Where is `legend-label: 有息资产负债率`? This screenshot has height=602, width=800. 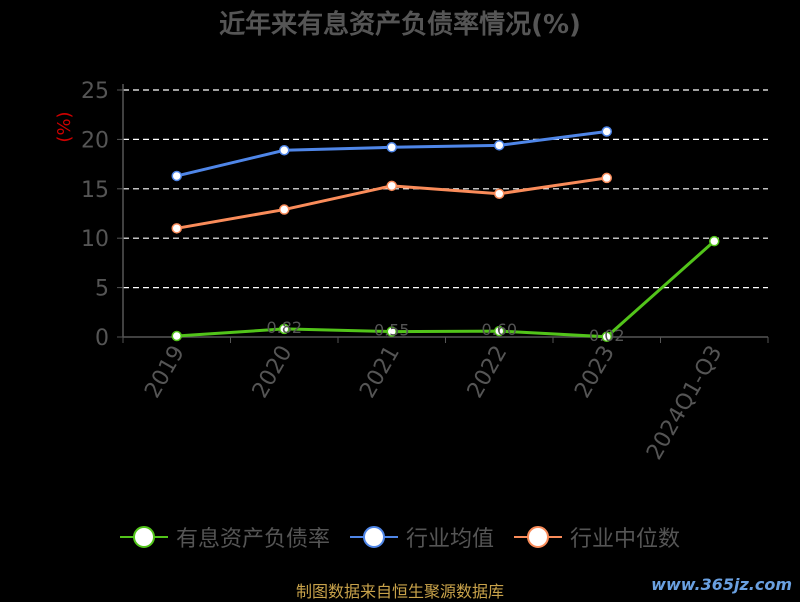
legend-label: 有息资产负债率 is located at coordinates (252, 539).